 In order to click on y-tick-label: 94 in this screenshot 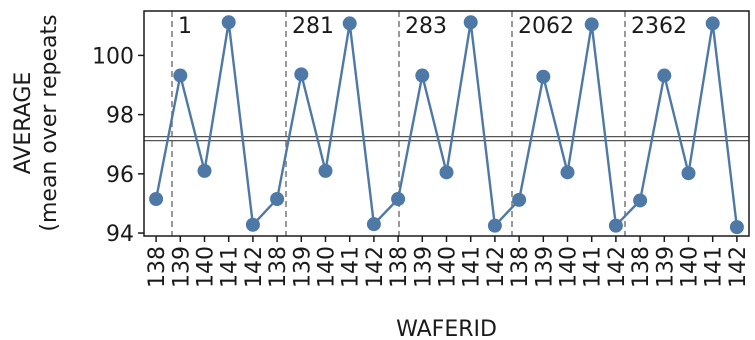, I will do `click(120, 234)`.